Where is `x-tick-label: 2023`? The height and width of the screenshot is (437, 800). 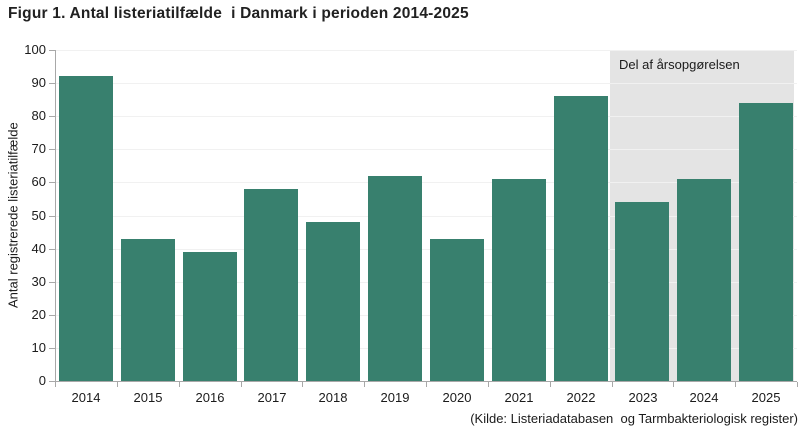
x-tick-label: 2023 is located at coordinates (643, 397).